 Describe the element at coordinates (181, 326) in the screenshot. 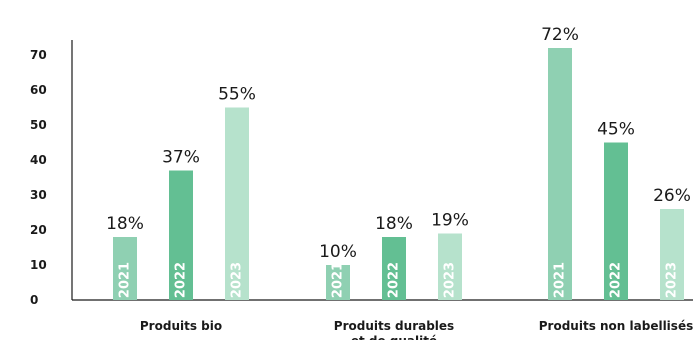

I see `category-label: Produits bio` at that location.